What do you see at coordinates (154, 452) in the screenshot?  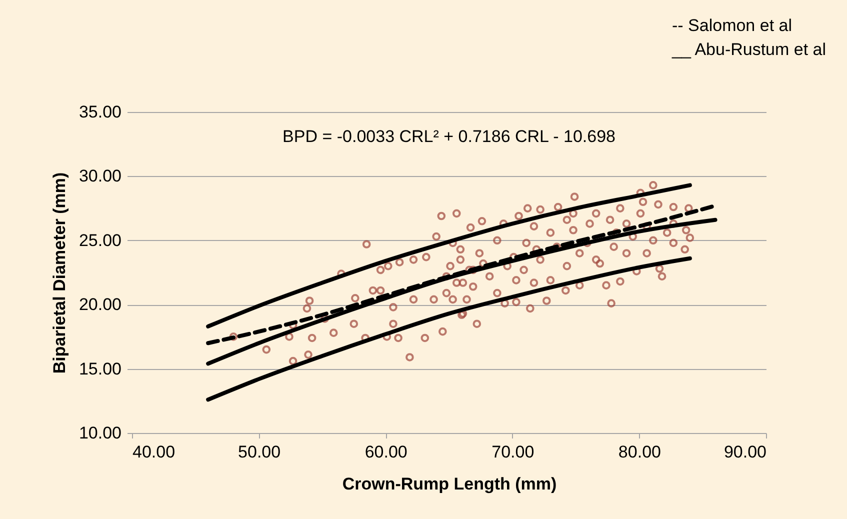 I see `x-tick-label: 40.00` at bounding box center [154, 452].